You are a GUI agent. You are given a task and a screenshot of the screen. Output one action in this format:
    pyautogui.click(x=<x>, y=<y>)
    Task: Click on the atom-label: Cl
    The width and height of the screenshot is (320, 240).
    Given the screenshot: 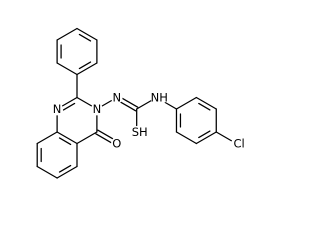 What is the action you would take?
    pyautogui.click(x=239, y=144)
    